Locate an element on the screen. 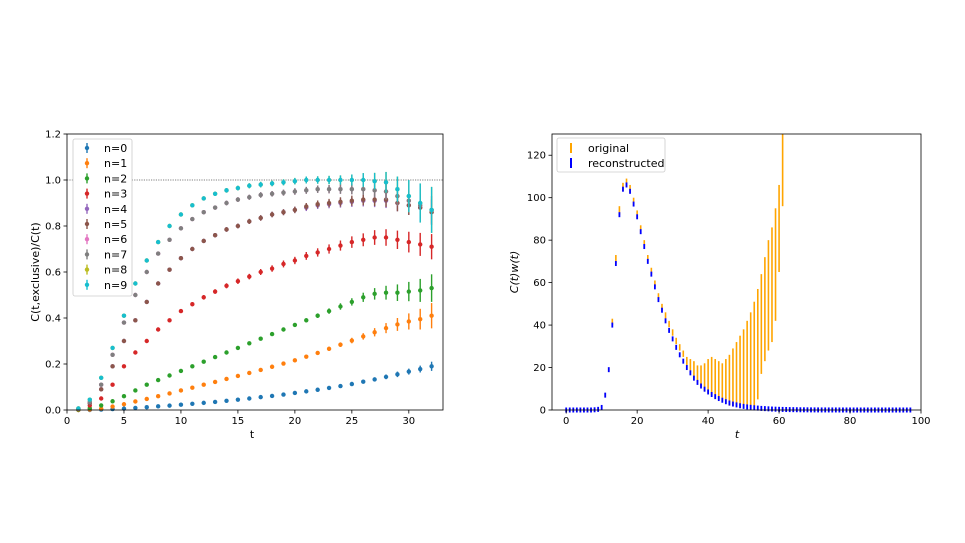 The height and width of the screenshot is (543, 965). left-legend: n=0 n=1 n=2 n=3 n=4 n=5 n=6 n=7 n=8 n=9 is located at coordinates (102, 217).